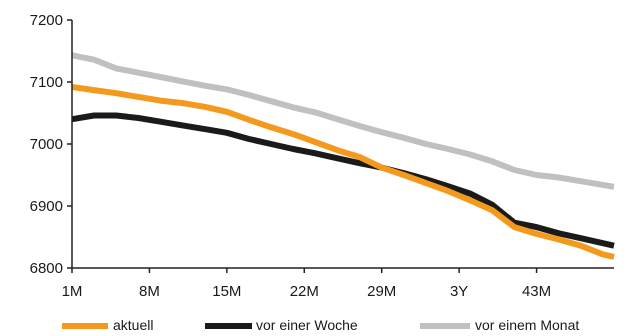 The height and width of the screenshot is (336, 633). What do you see at coordinates (304, 291) in the screenshot?
I see `x-tick-label: 22M` at bounding box center [304, 291].